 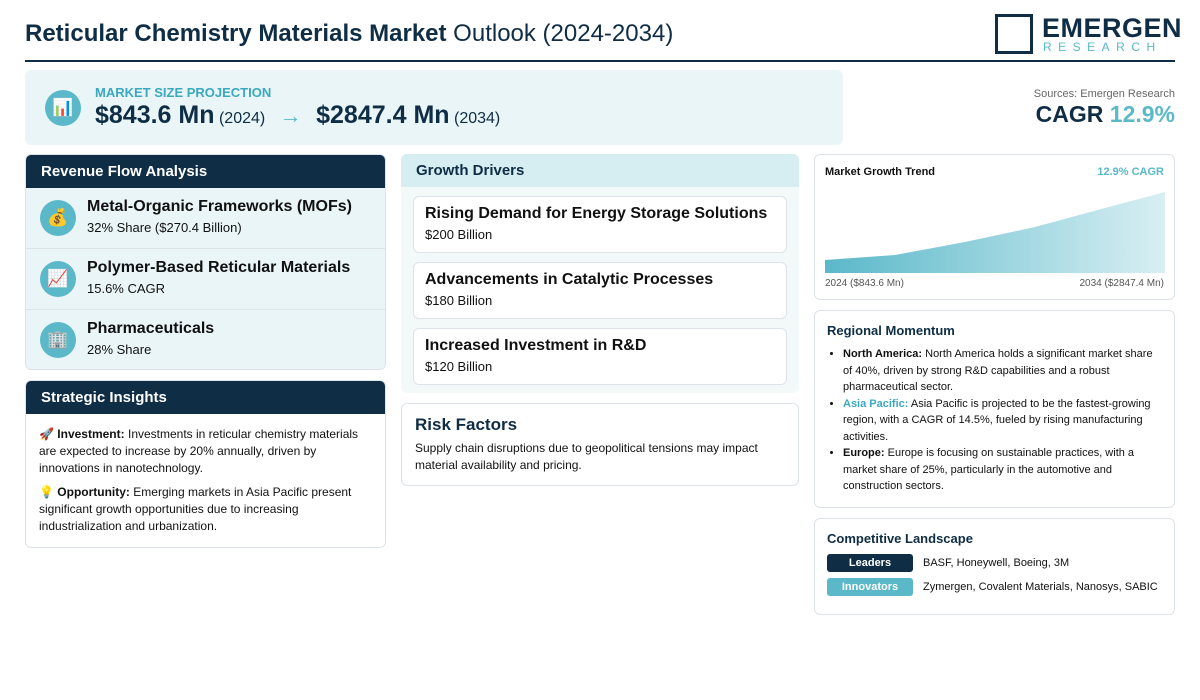 What do you see at coordinates (569, 279) in the screenshot?
I see `driver-name: Advancements in Catalytic Processes` at bounding box center [569, 279].